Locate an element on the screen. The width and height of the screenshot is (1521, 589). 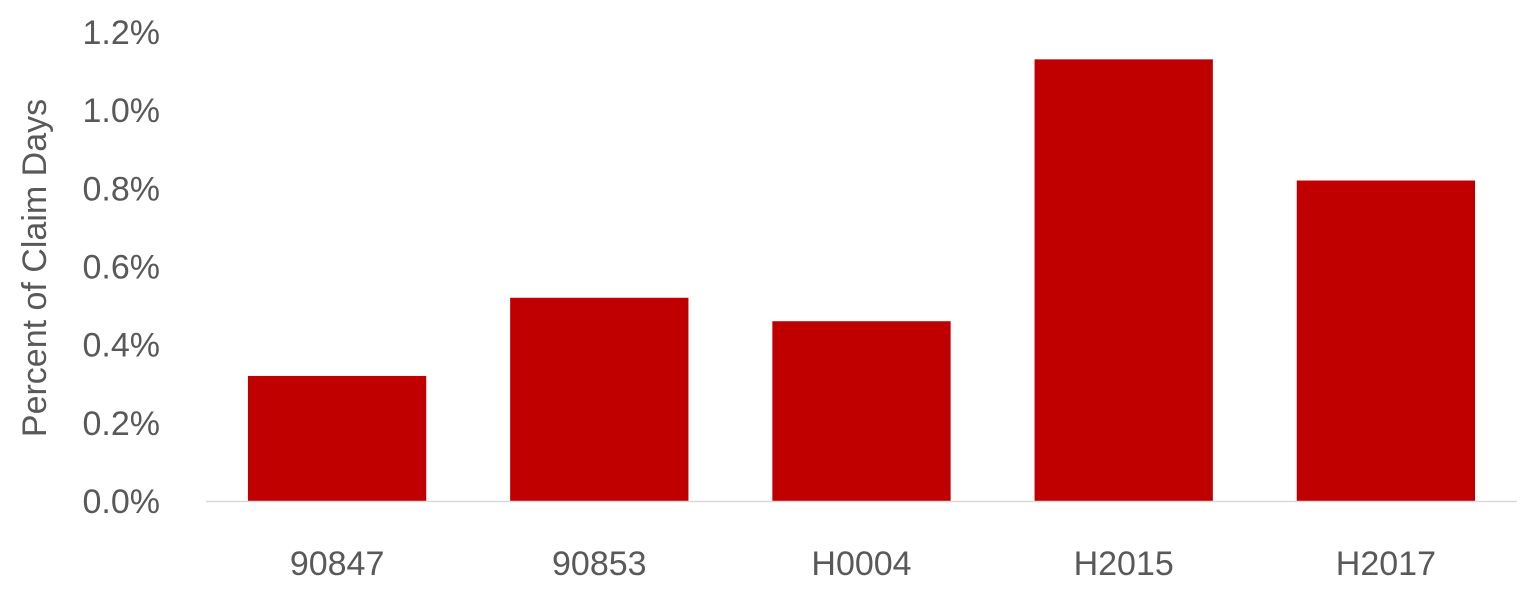
y-axis-tick-labels: 0.0% 0.2% 0.4% 0.6% 0.8% 1.0% 1.2% is located at coordinates (122, 267).